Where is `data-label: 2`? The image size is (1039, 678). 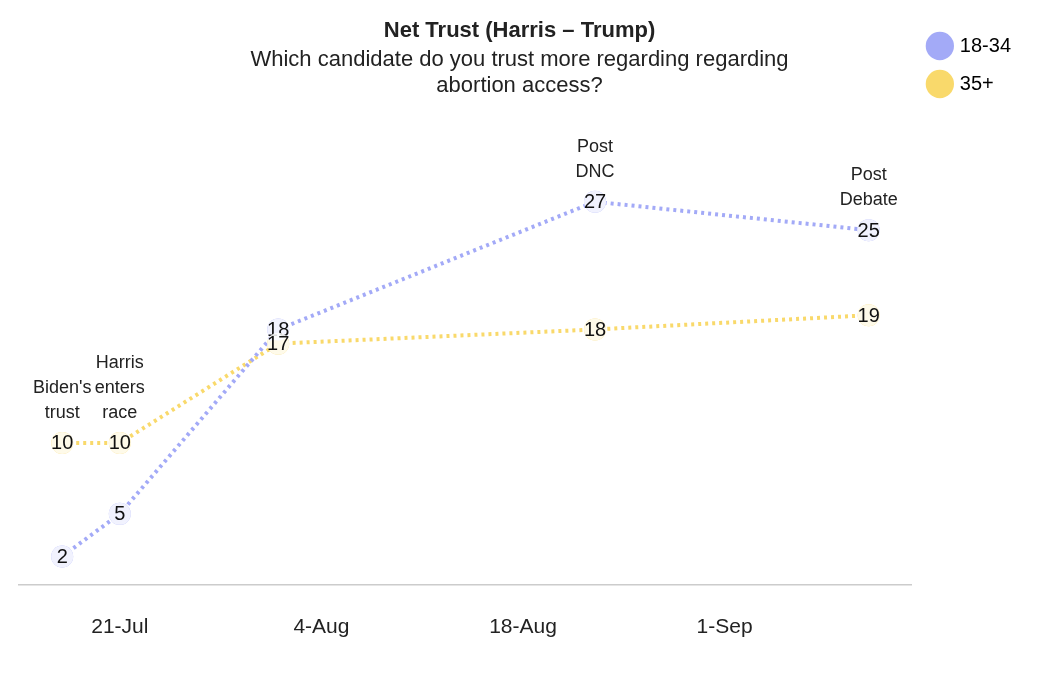
data-label: 2 is located at coordinates (62, 555).